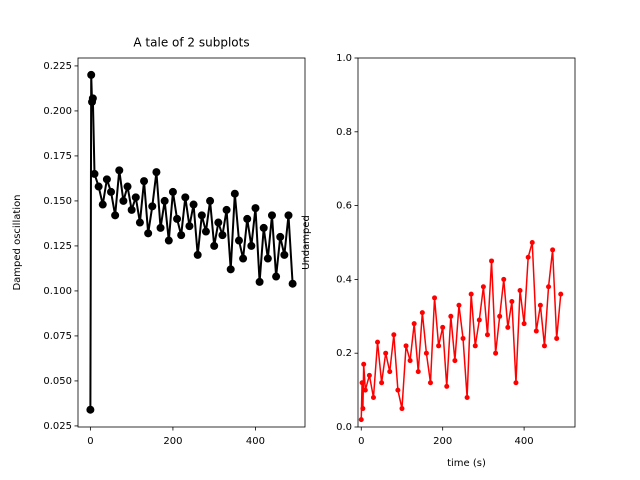 The image size is (640, 480). Describe the element at coordinates (57, 246) in the screenshot. I see `y-tick-label: 0.125` at that location.